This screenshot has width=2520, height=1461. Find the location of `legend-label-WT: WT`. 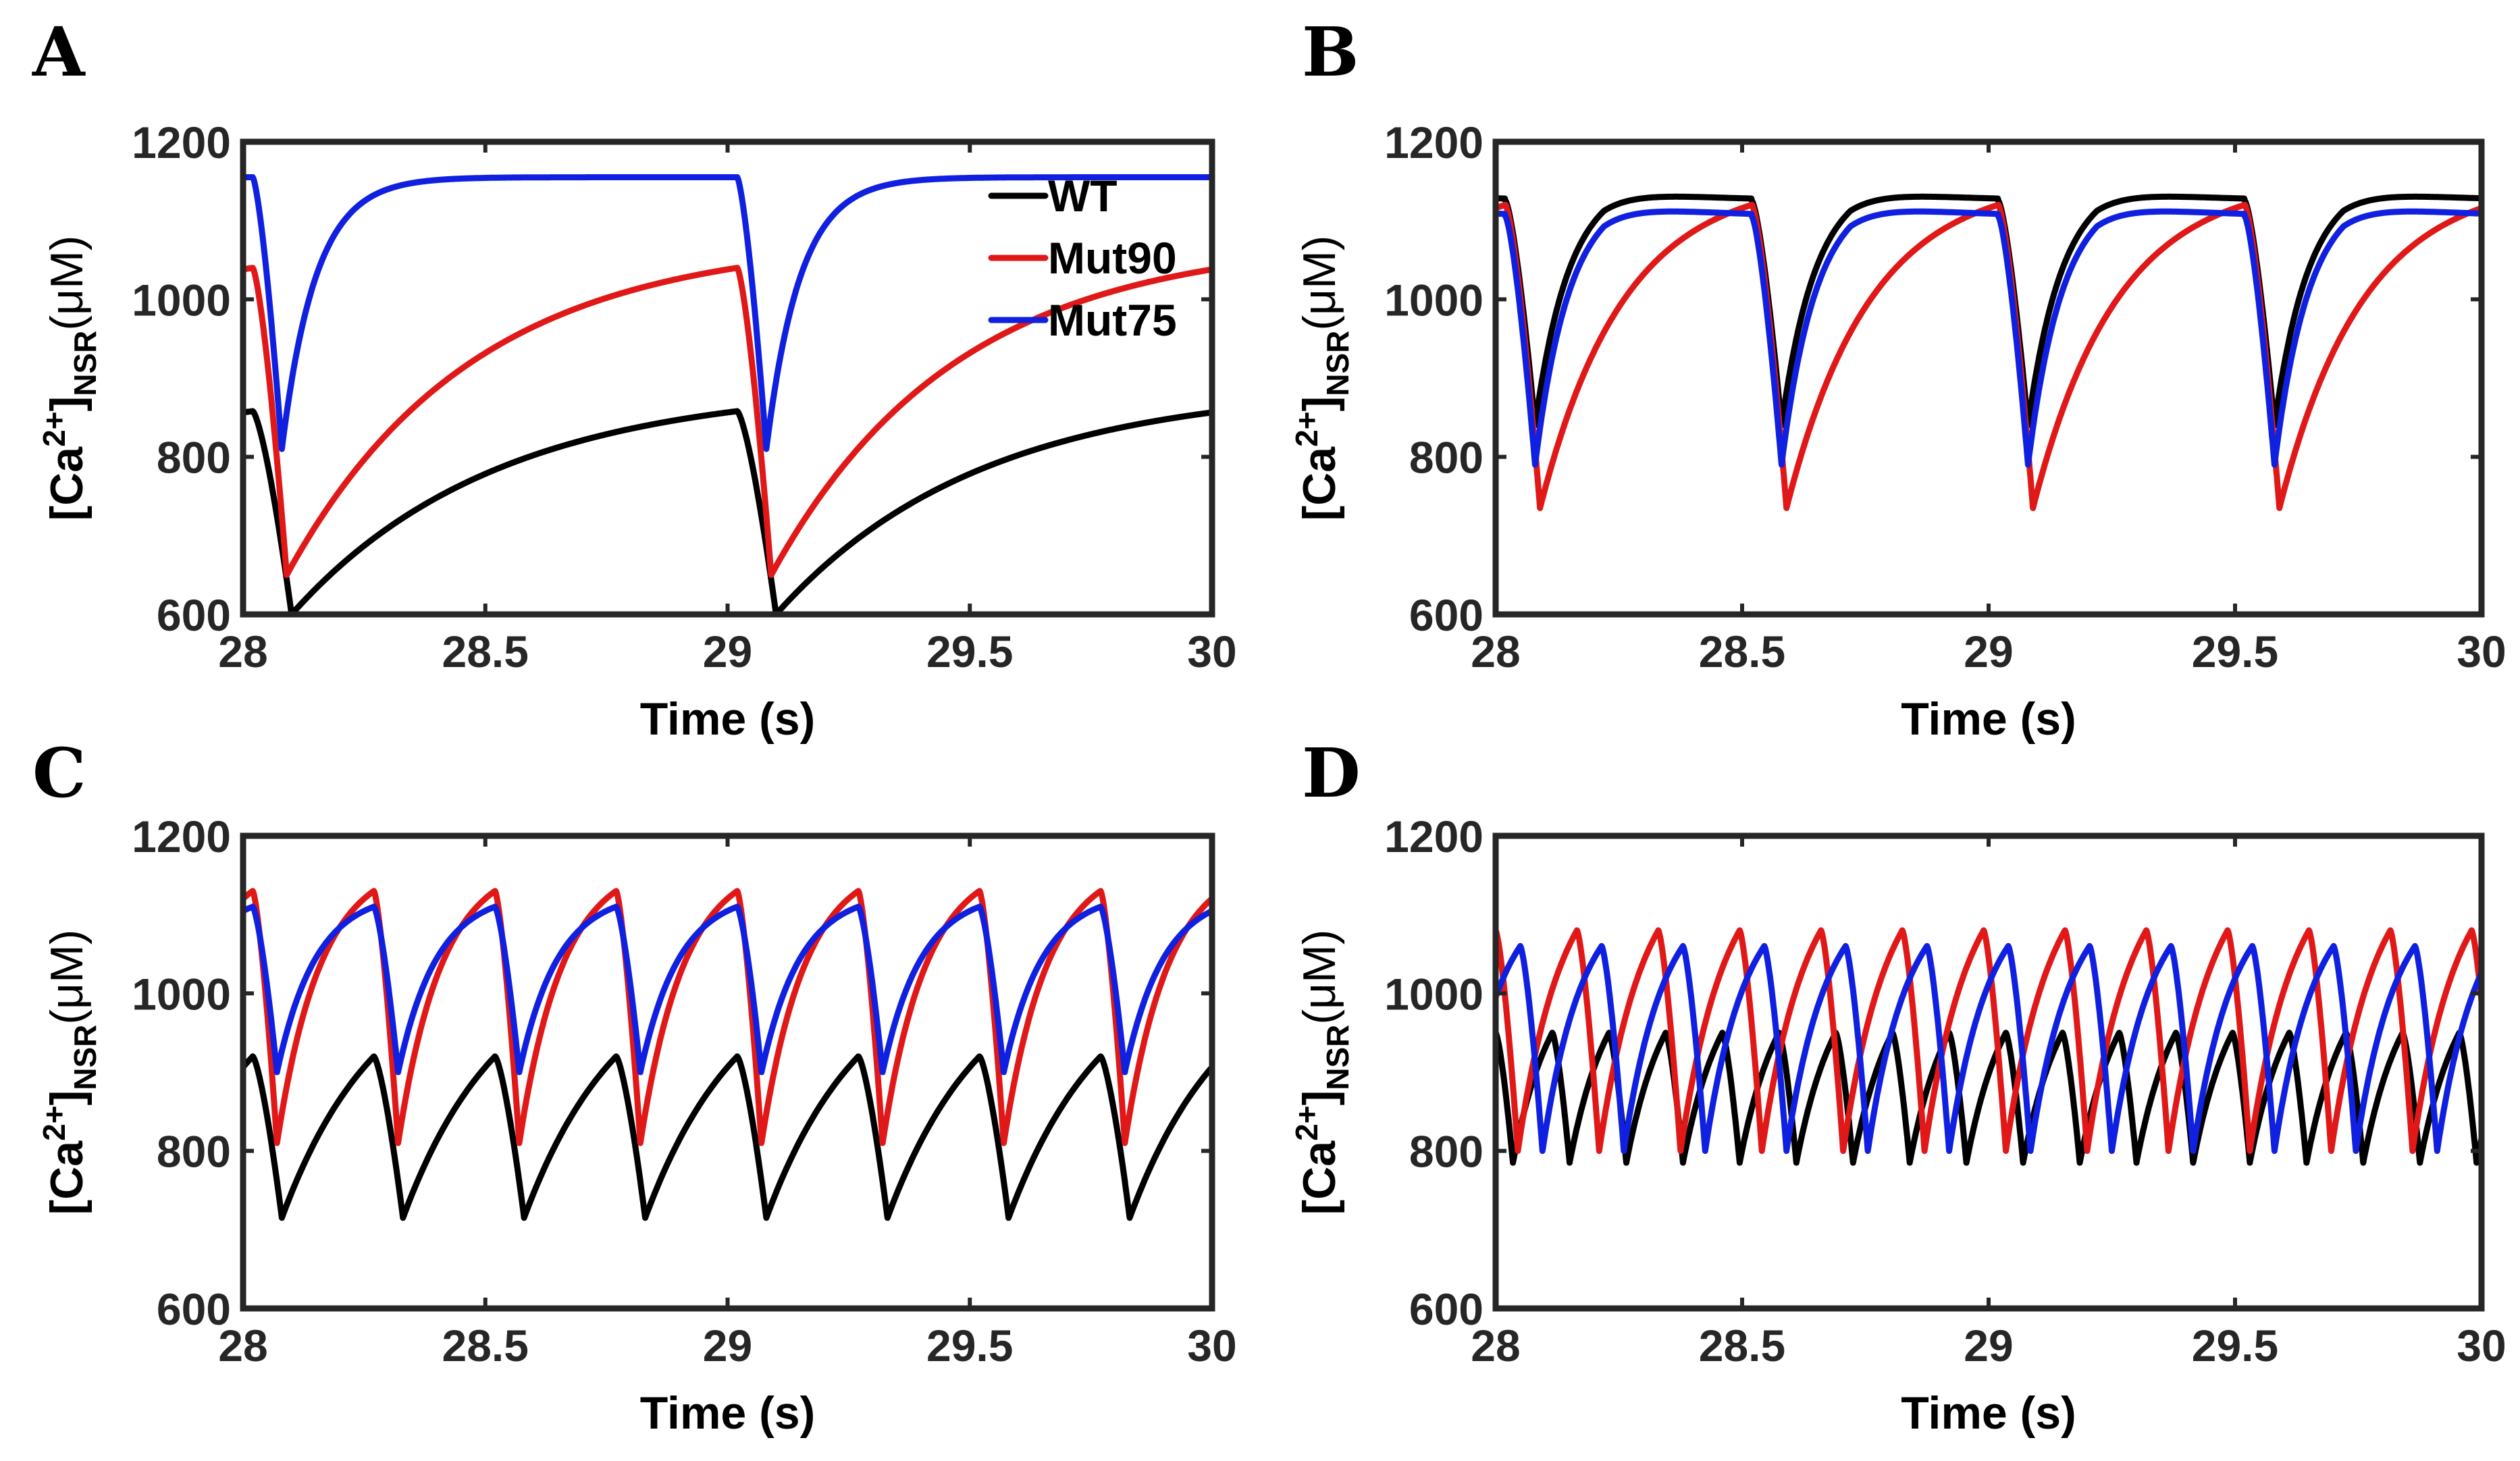

legend-label-WT: WT is located at coordinates (1083, 196).